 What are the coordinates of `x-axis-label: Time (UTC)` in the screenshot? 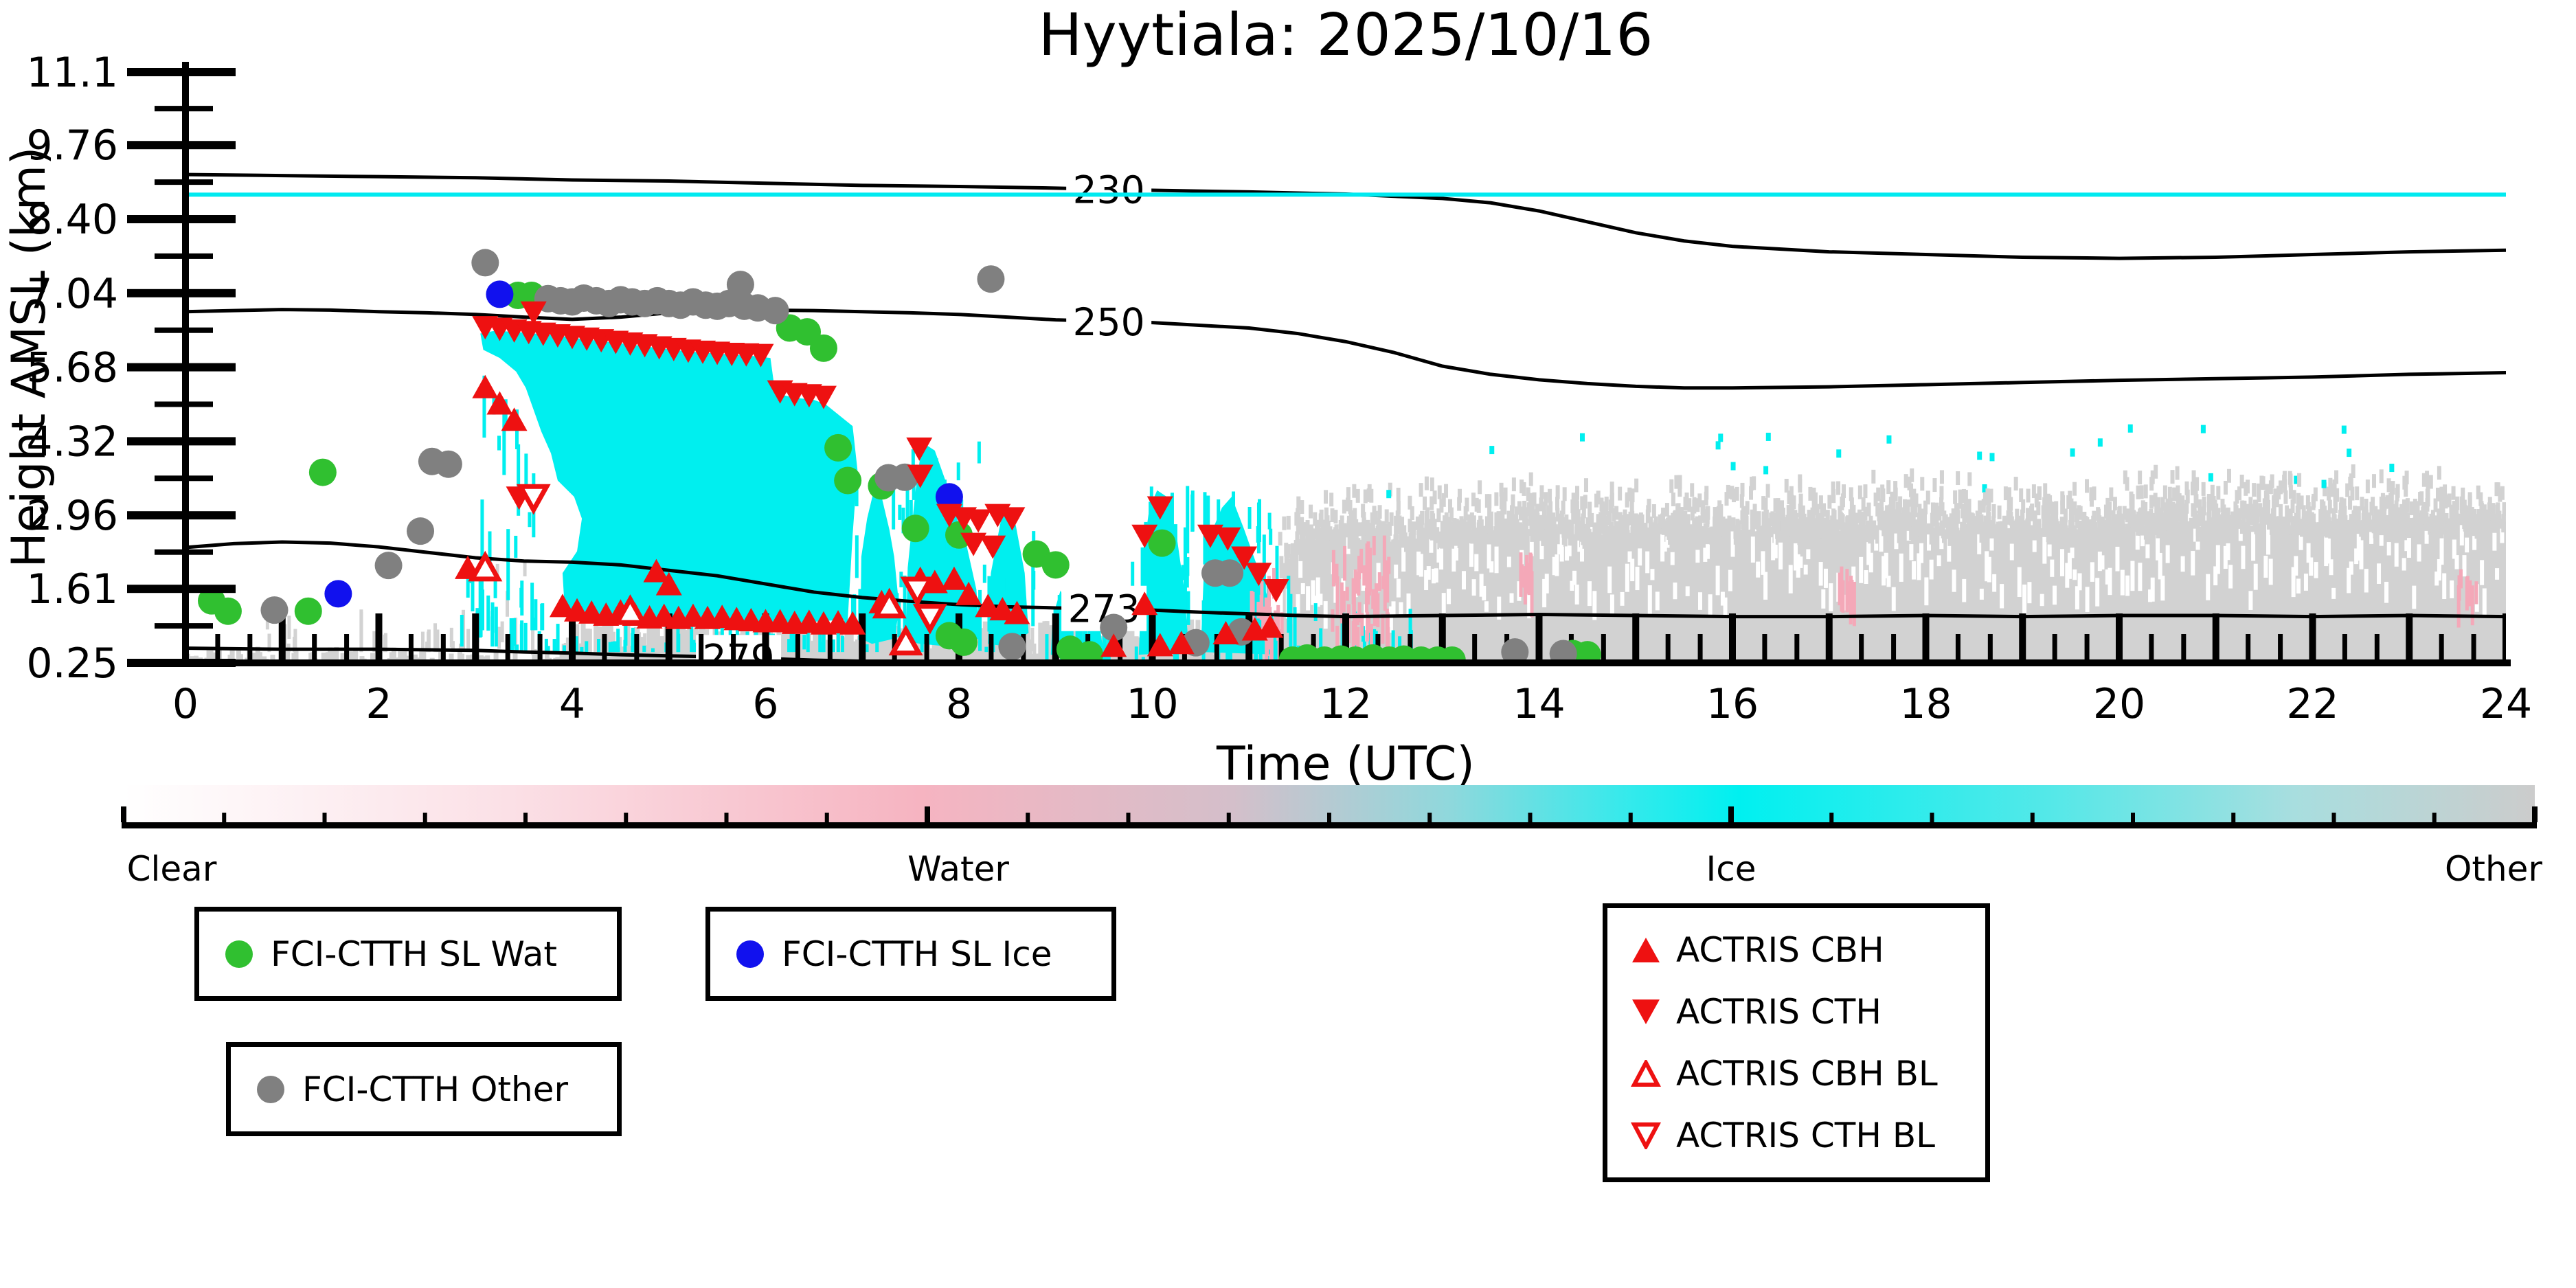 It's located at (1345, 764).